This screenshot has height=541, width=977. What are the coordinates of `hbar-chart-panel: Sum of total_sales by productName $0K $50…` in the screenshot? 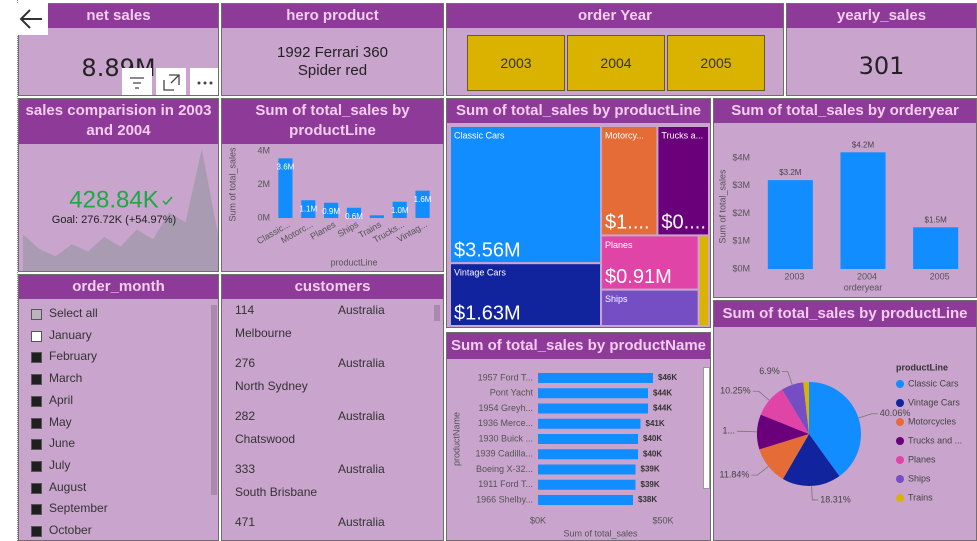 It's located at (578, 436).